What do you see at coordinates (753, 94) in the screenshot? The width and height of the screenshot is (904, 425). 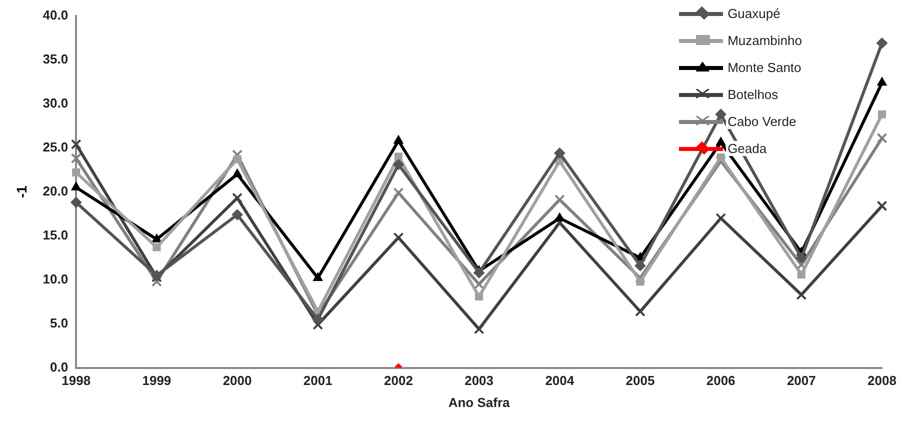 I see `legend-label: Botelhos` at bounding box center [753, 94].